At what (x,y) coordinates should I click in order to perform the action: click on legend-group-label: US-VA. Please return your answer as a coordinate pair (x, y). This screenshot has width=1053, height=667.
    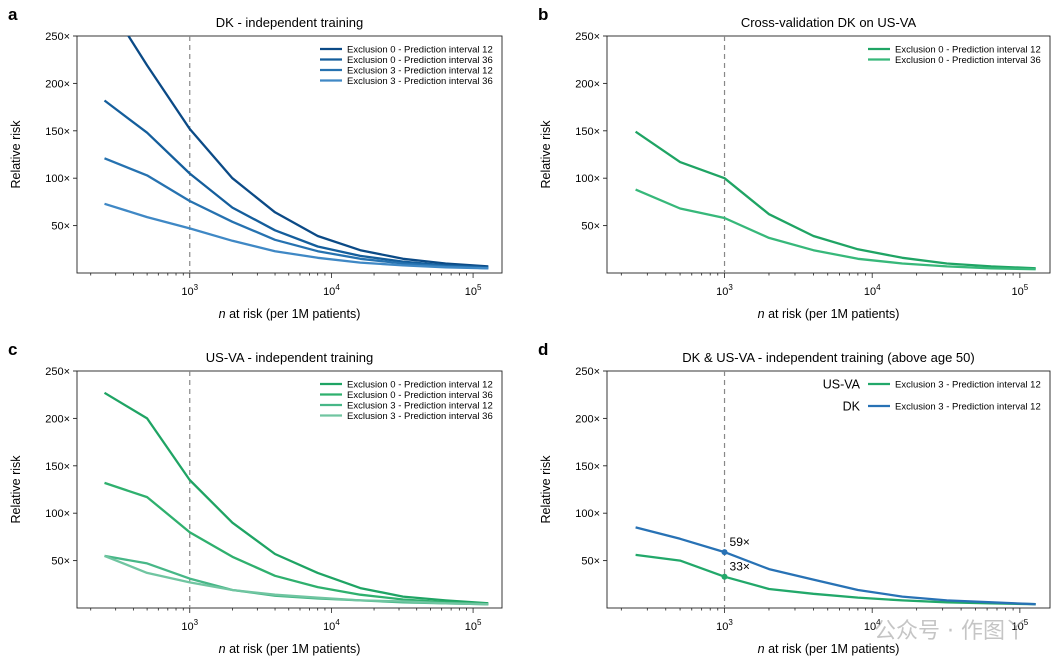
    Looking at the image, I should click on (842, 385).